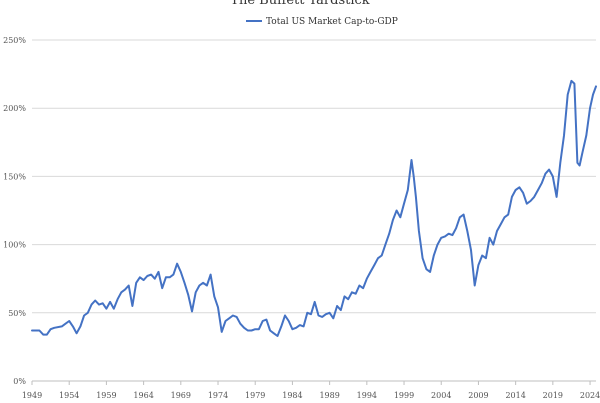  What do you see at coordinates (69, 395) in the screenshot?
I see `x-tick-label: 1954` at bounding box center [69, 395].